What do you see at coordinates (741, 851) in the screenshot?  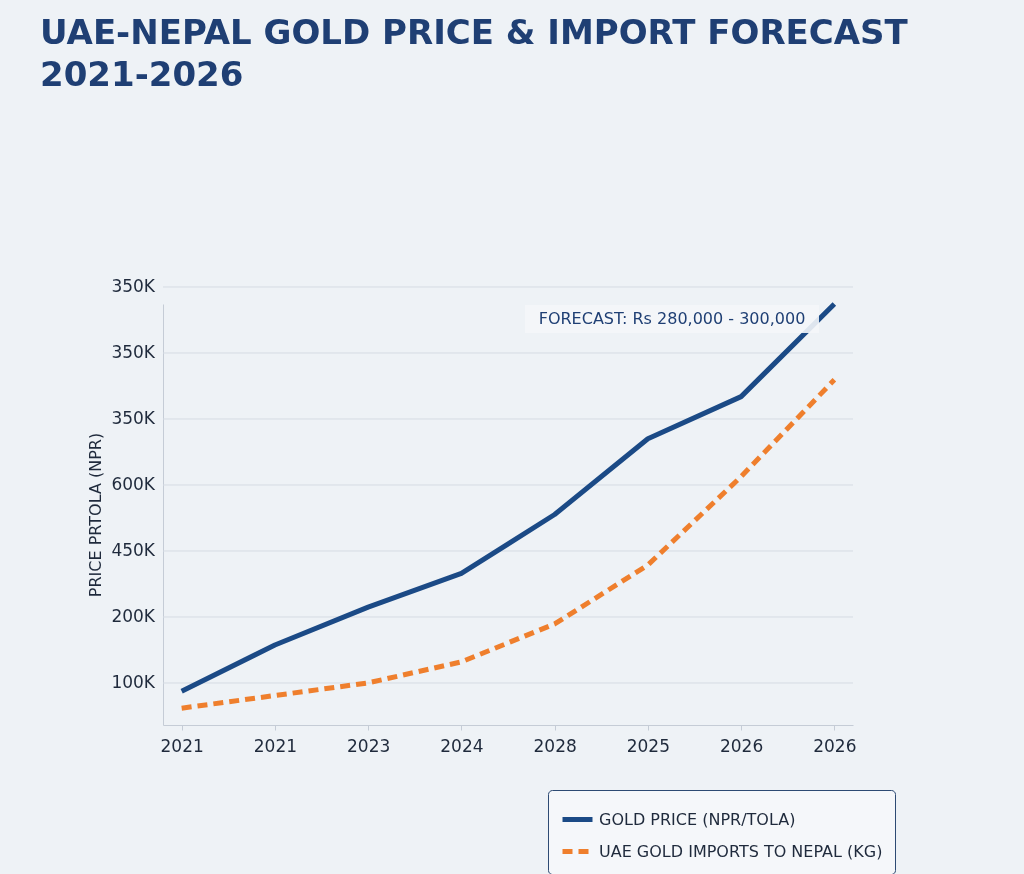 I see `legend-label: UAE GOLD IMPORTS TO NEPAL (KG)` at bounding box center [741, 851].